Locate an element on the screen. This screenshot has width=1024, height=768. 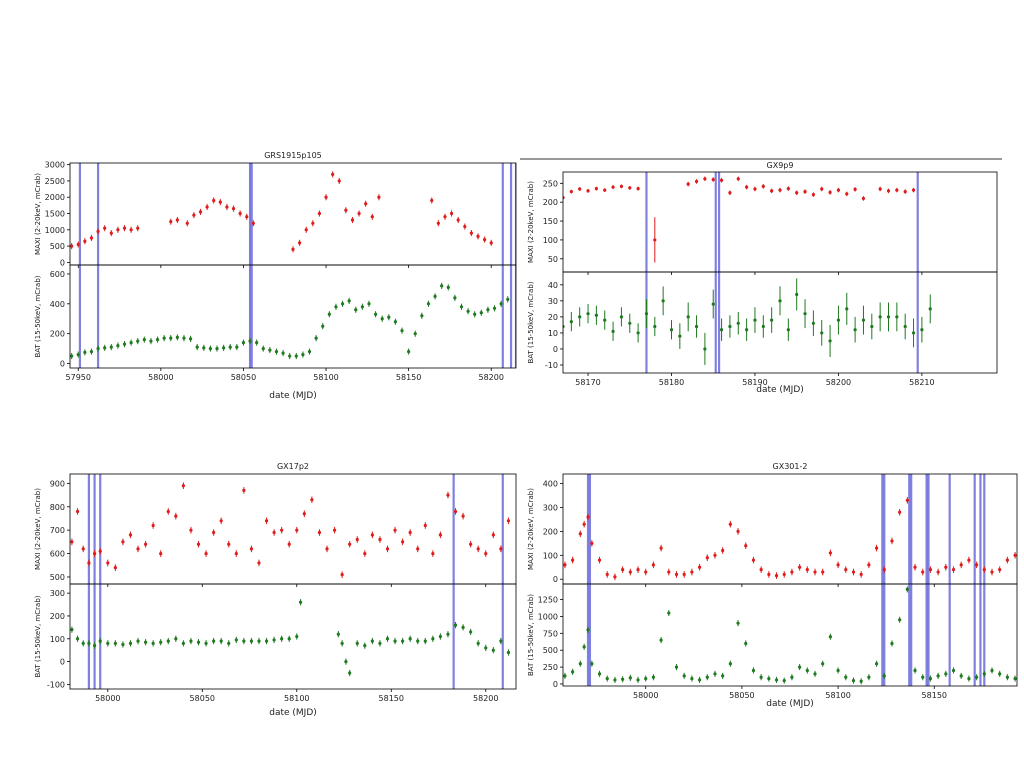
y-tick-label: 500 is located at coordinates (57, 246).